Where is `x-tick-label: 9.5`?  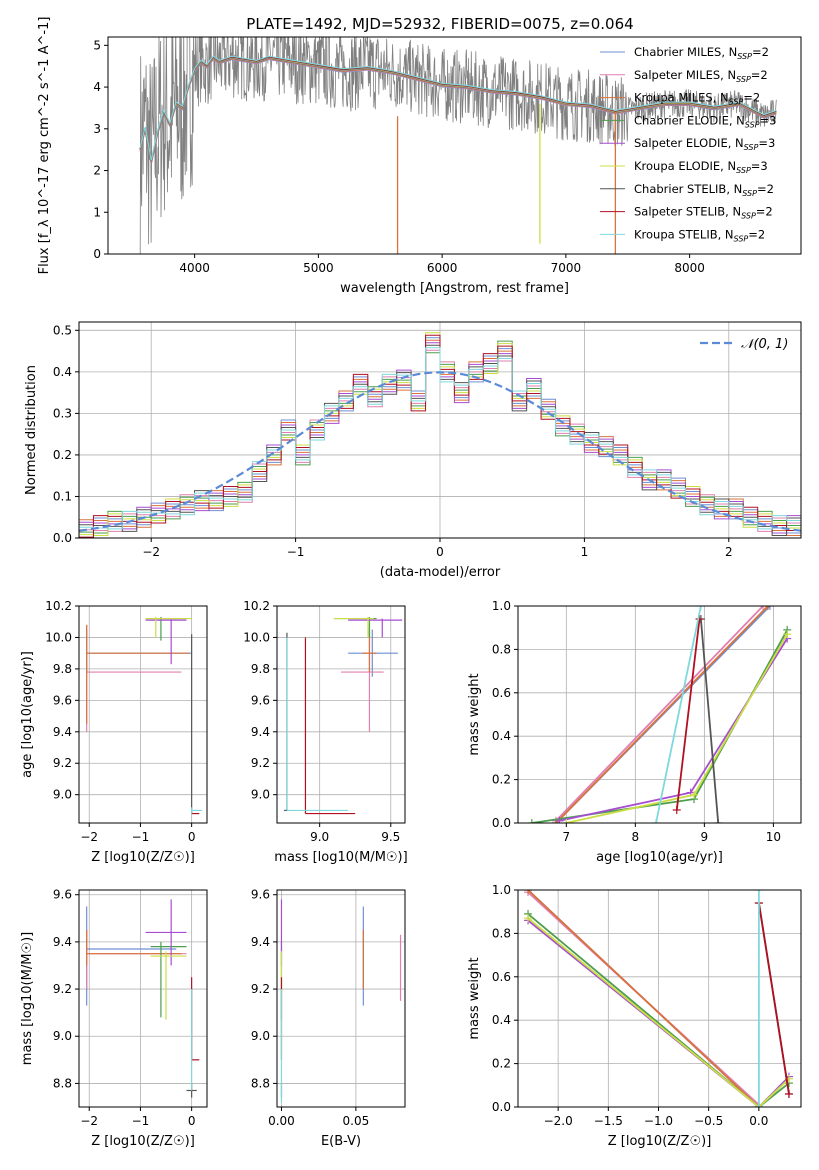 x-tick-label: 9.5 is located at coordinates (390, 837).